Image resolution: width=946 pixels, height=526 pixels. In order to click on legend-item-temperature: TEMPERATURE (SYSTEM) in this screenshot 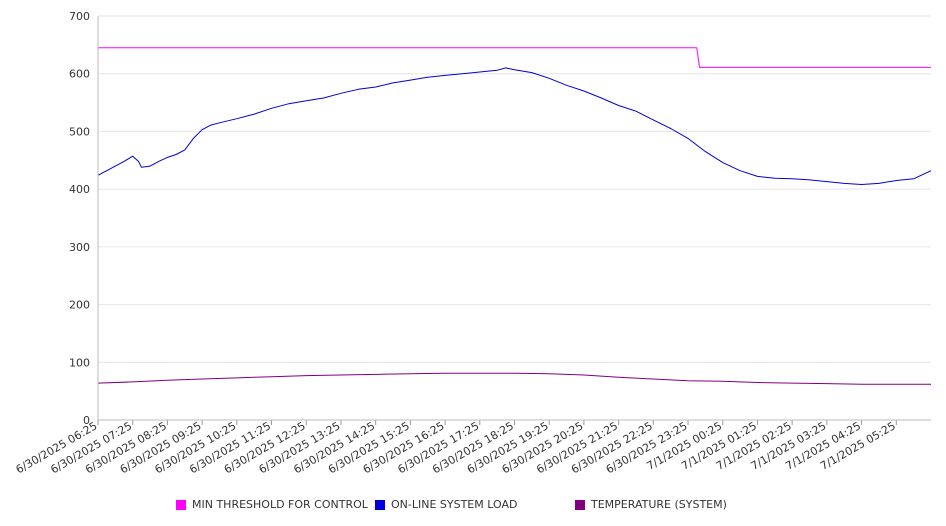, I will do `click(651, 504)`.